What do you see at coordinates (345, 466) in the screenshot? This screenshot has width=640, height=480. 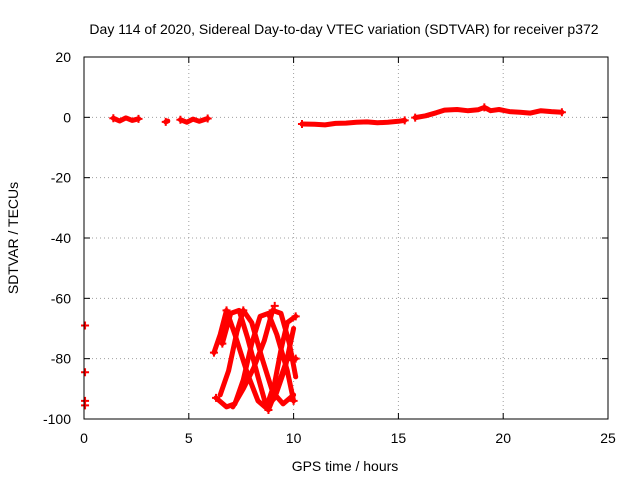 I see `x-axis-label: GPS time / hours` at bounding box center [345, 466].